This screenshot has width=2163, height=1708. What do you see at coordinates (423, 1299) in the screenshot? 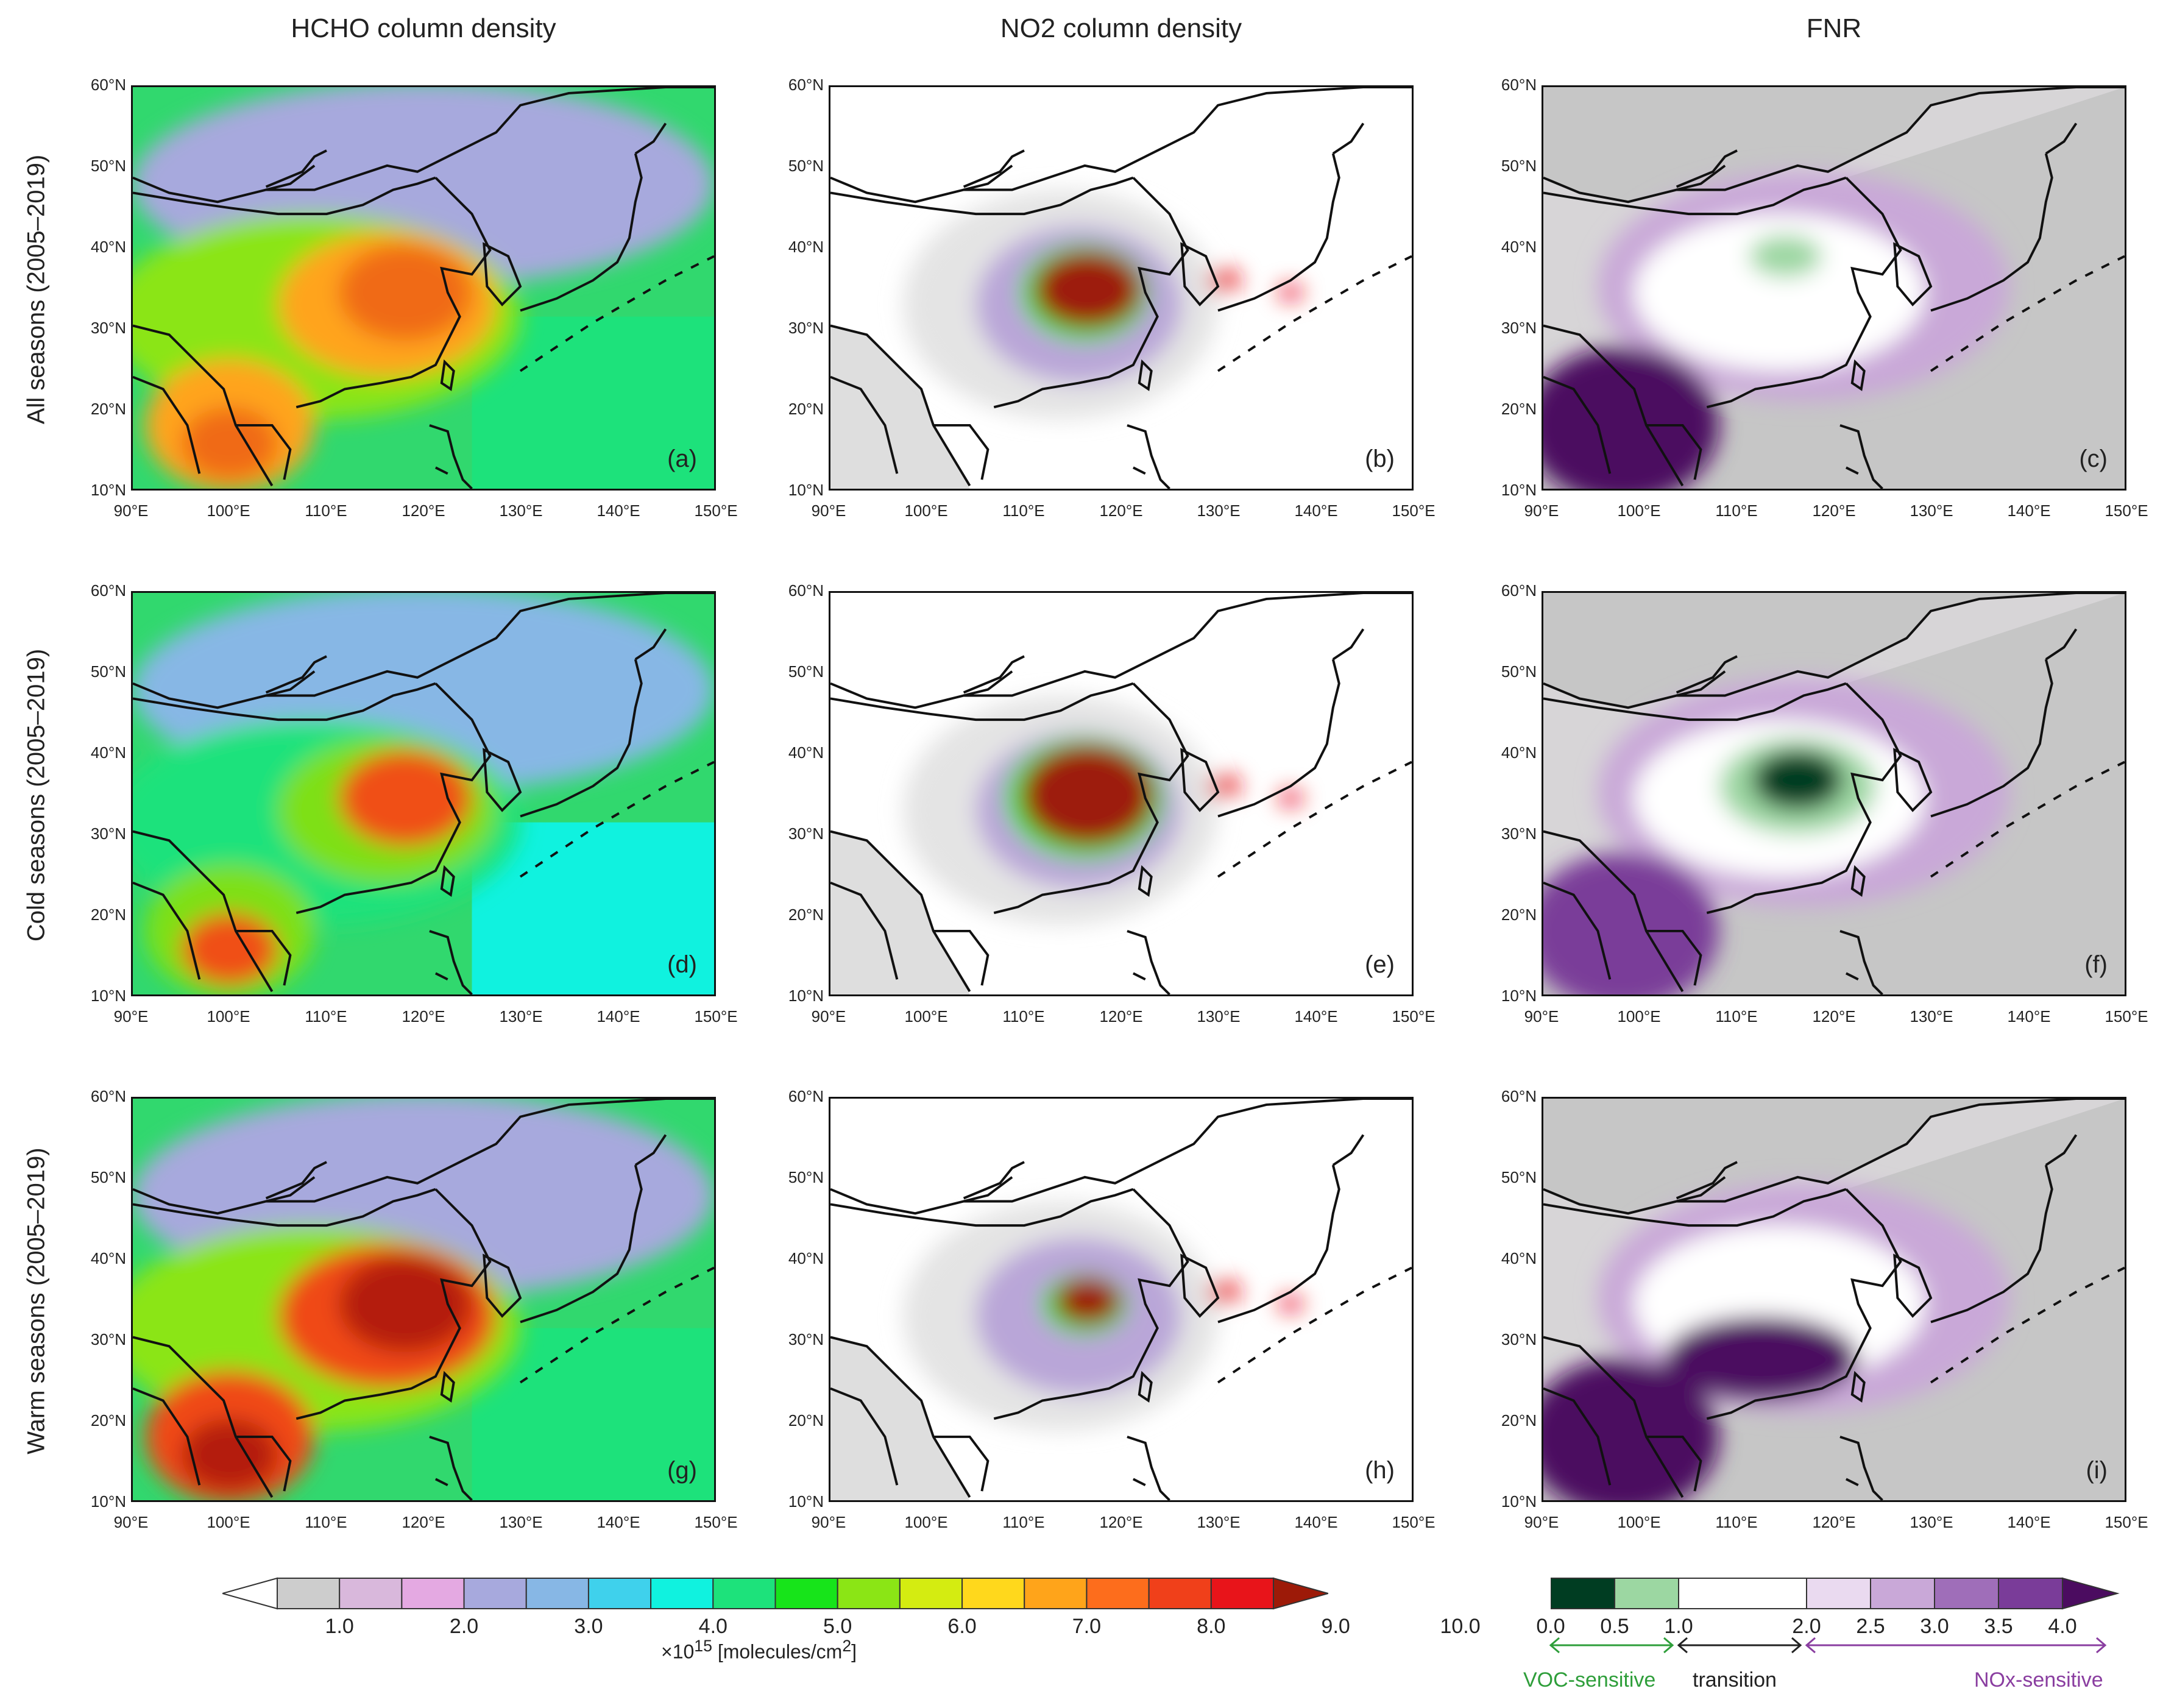
I see `map-panel: (g)` at bounding box center [423, 1299].